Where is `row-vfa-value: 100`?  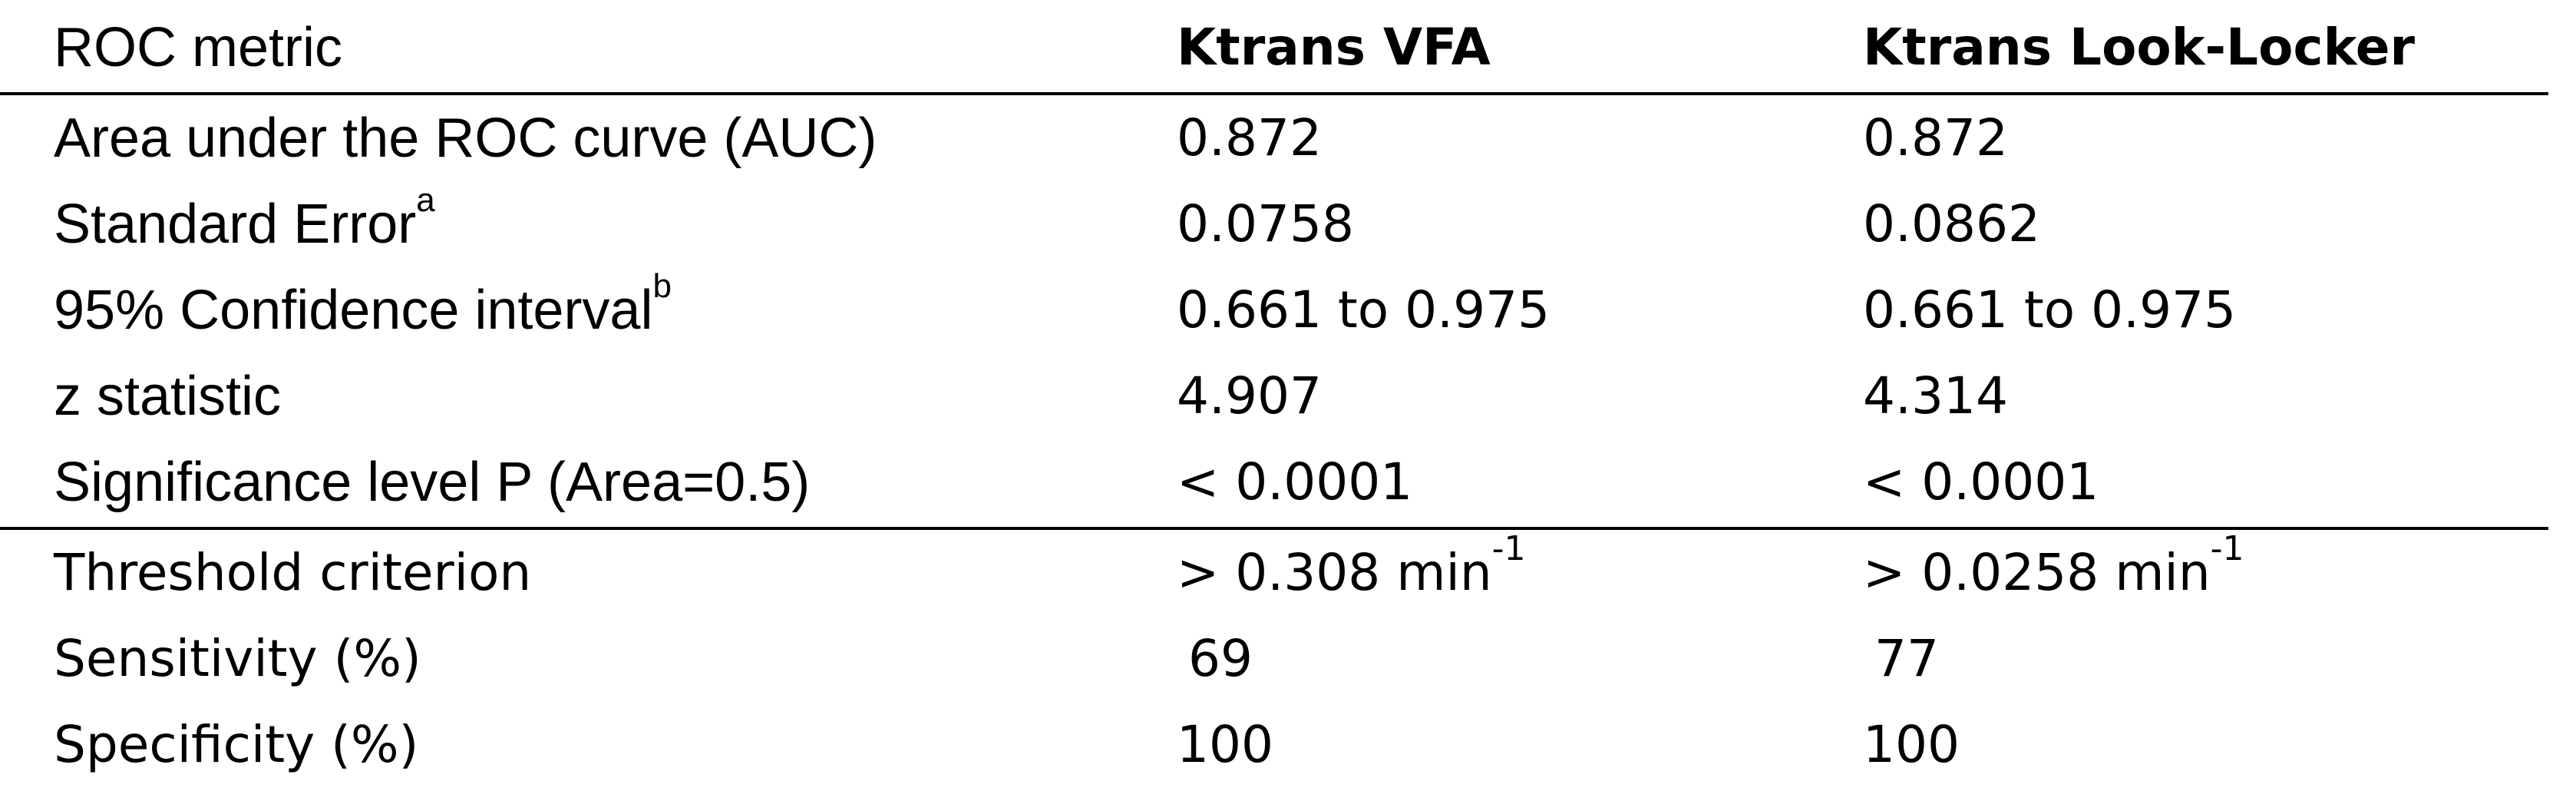 row-vfa-value: 100 is located at coordinates (1225, 744).